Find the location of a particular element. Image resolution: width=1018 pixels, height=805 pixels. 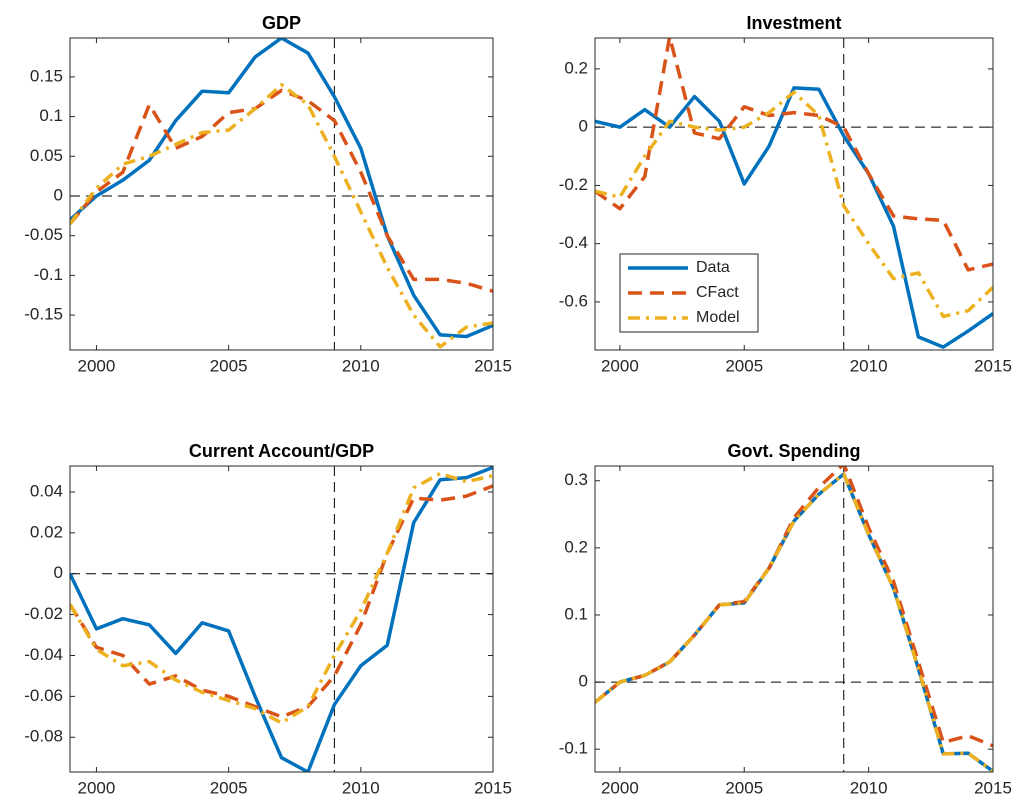

y-tick-label: 0.3 is located at coordinates (576, 479).